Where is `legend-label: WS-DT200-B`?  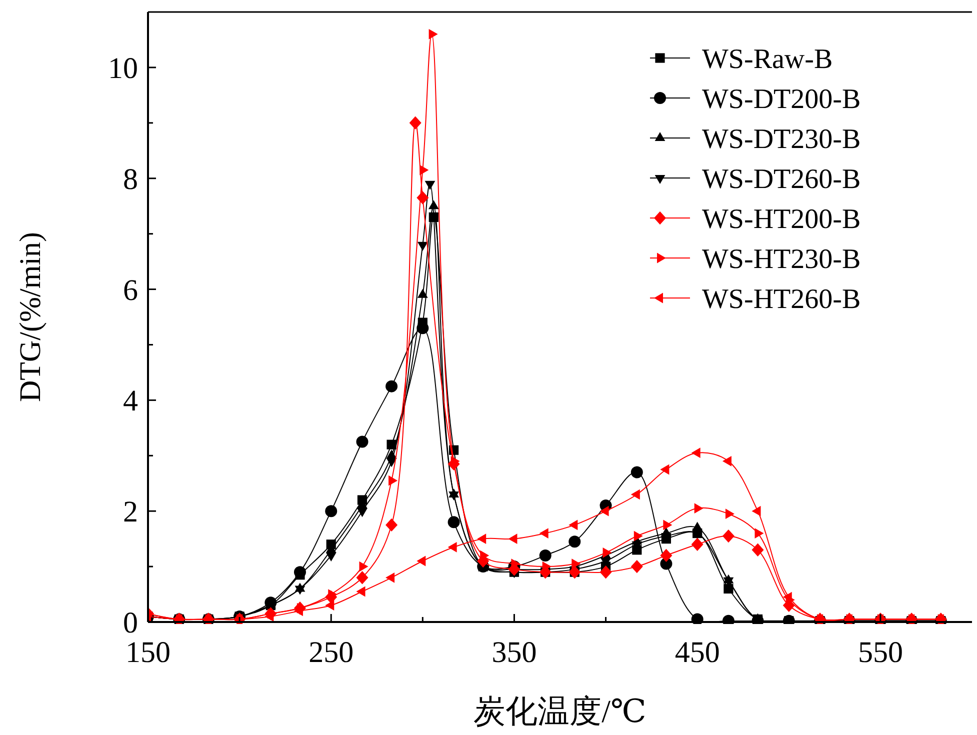 legend-label: WS-DT200-B is located at coordinates (781, 99).